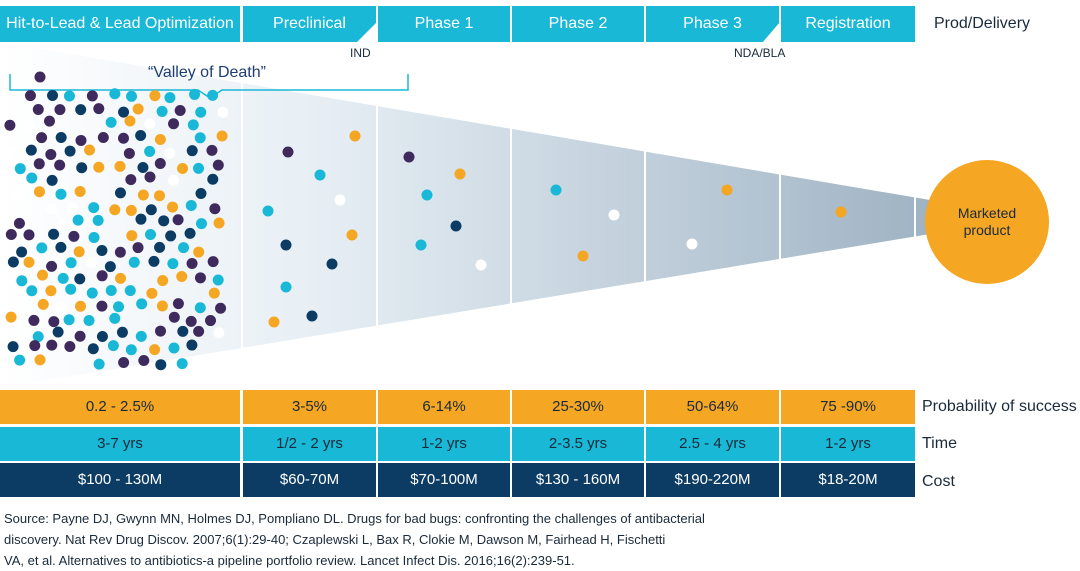 This screenshot has width=1080, height=571. I want to click on time-cell: 1/2 - 2 yrs, so click(309, 444).